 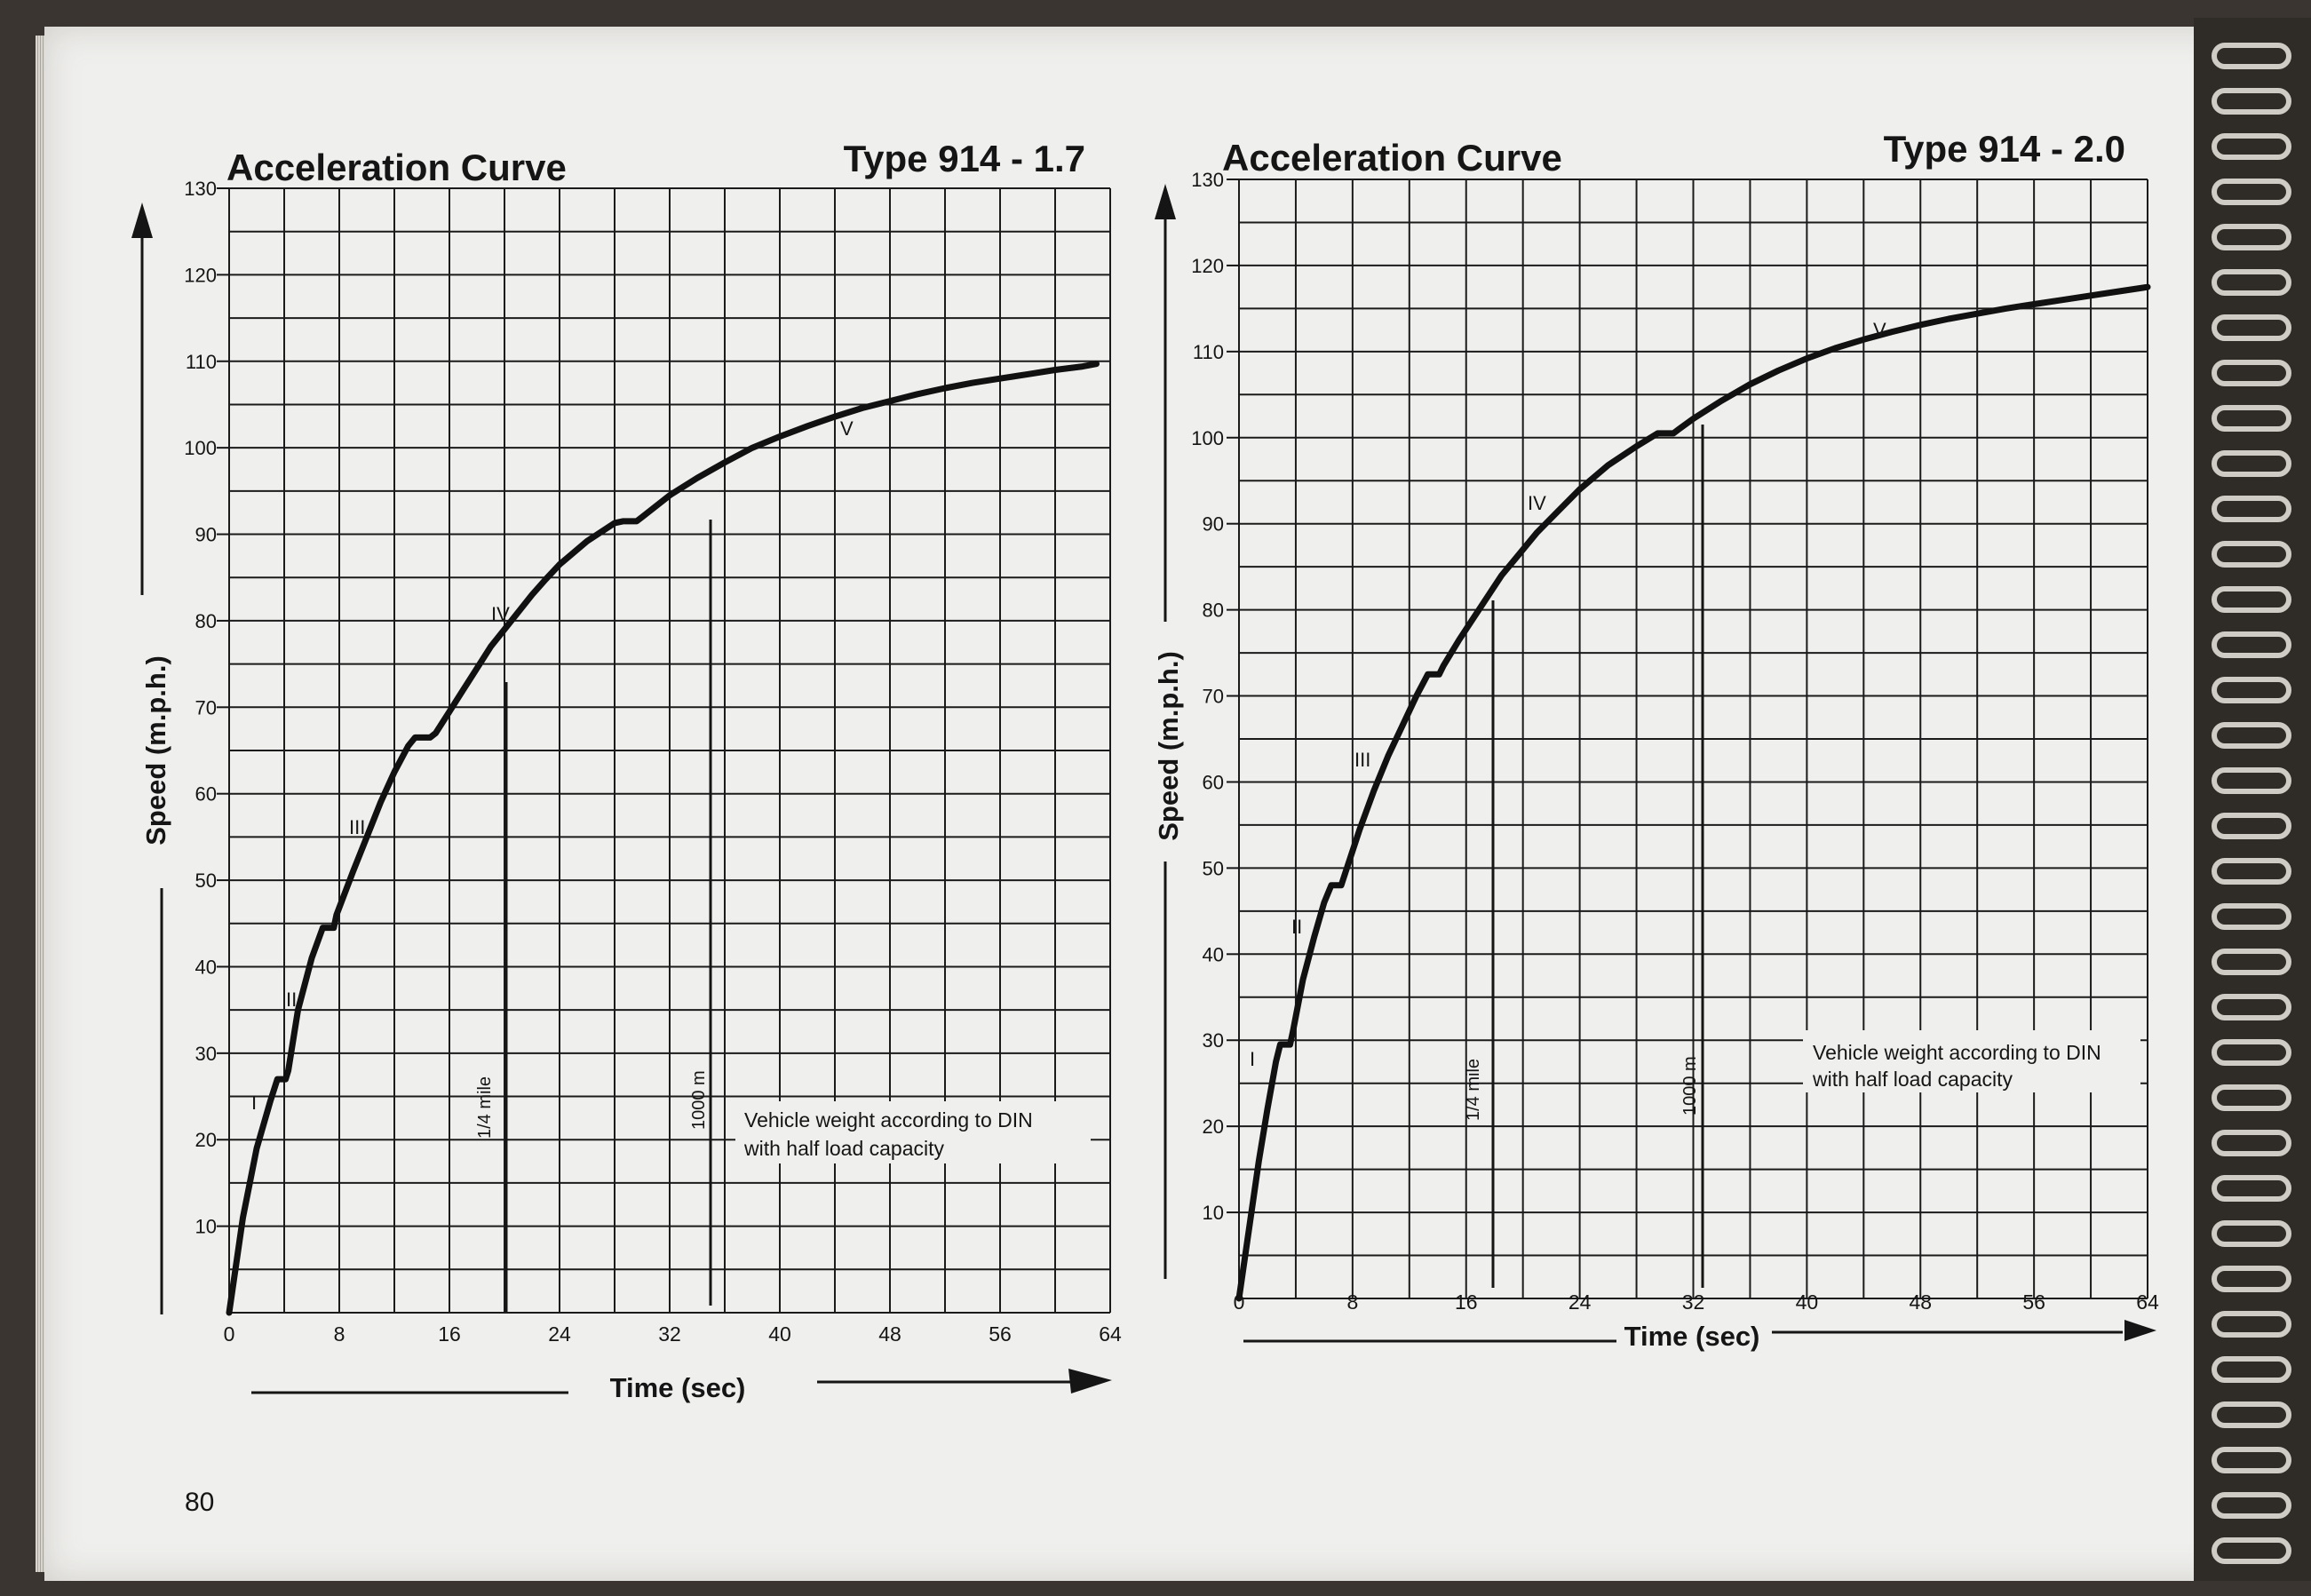 What do you see at coordinates (965, 159) in the screenshot?
I see `chart-subtitle: Type 914 - 1.7` at bounding box center [965, 159].